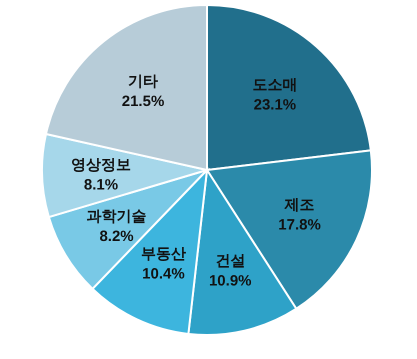 The image size is (417, 359). I want to click on data-label: 8.1%, so click(101, 185).